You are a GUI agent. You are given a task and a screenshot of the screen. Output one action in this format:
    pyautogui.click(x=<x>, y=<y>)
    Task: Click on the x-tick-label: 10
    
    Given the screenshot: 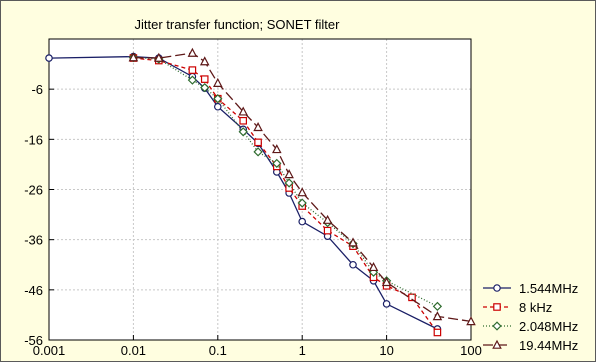 What is the action you would take?
    pyautogui.click(x=386, y=350)
    